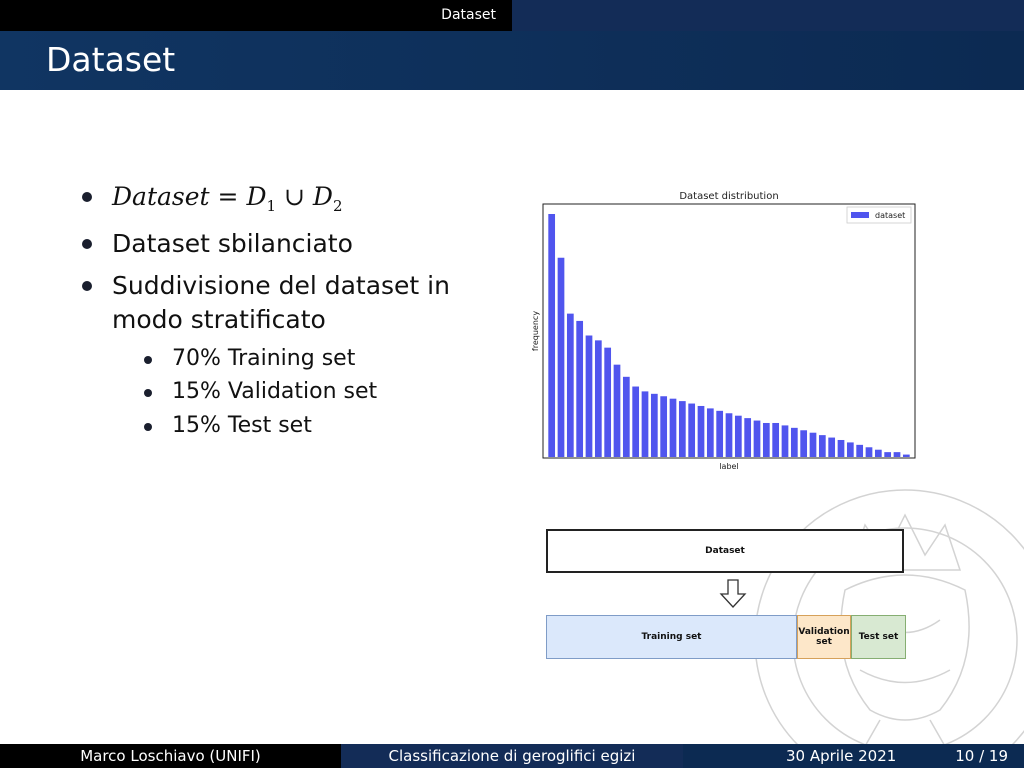 The width and height of the screenshot is (1024, 768). Describe the element at coordinates (256, 15) in the screenshot. I see `navigation-left-segment` at that location.